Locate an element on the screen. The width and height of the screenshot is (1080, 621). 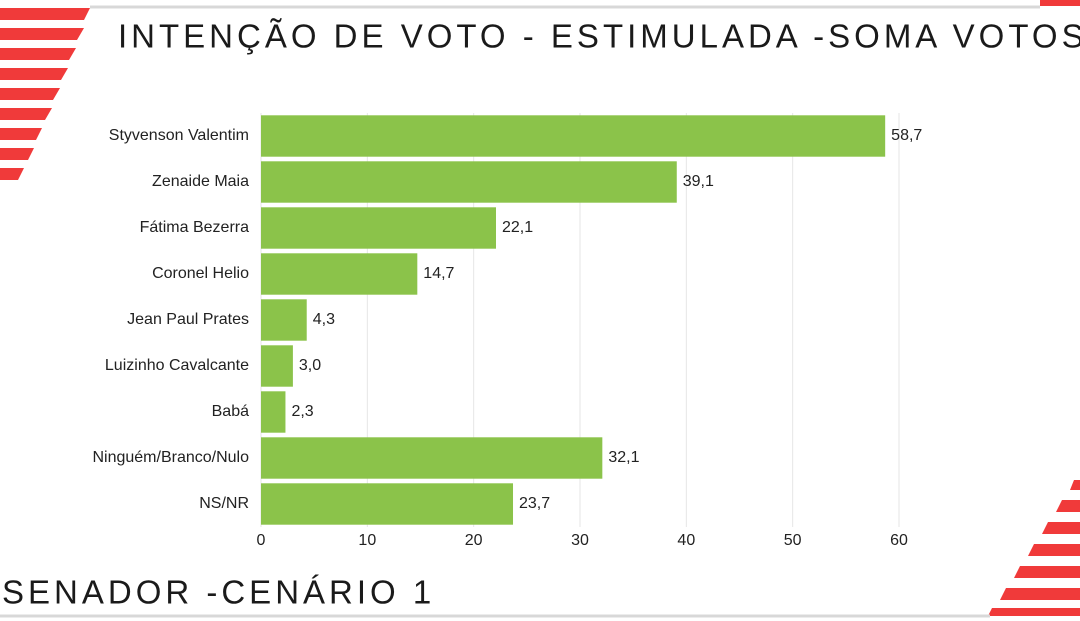
data-label: 39,1 is located at coordinates (698, 181).